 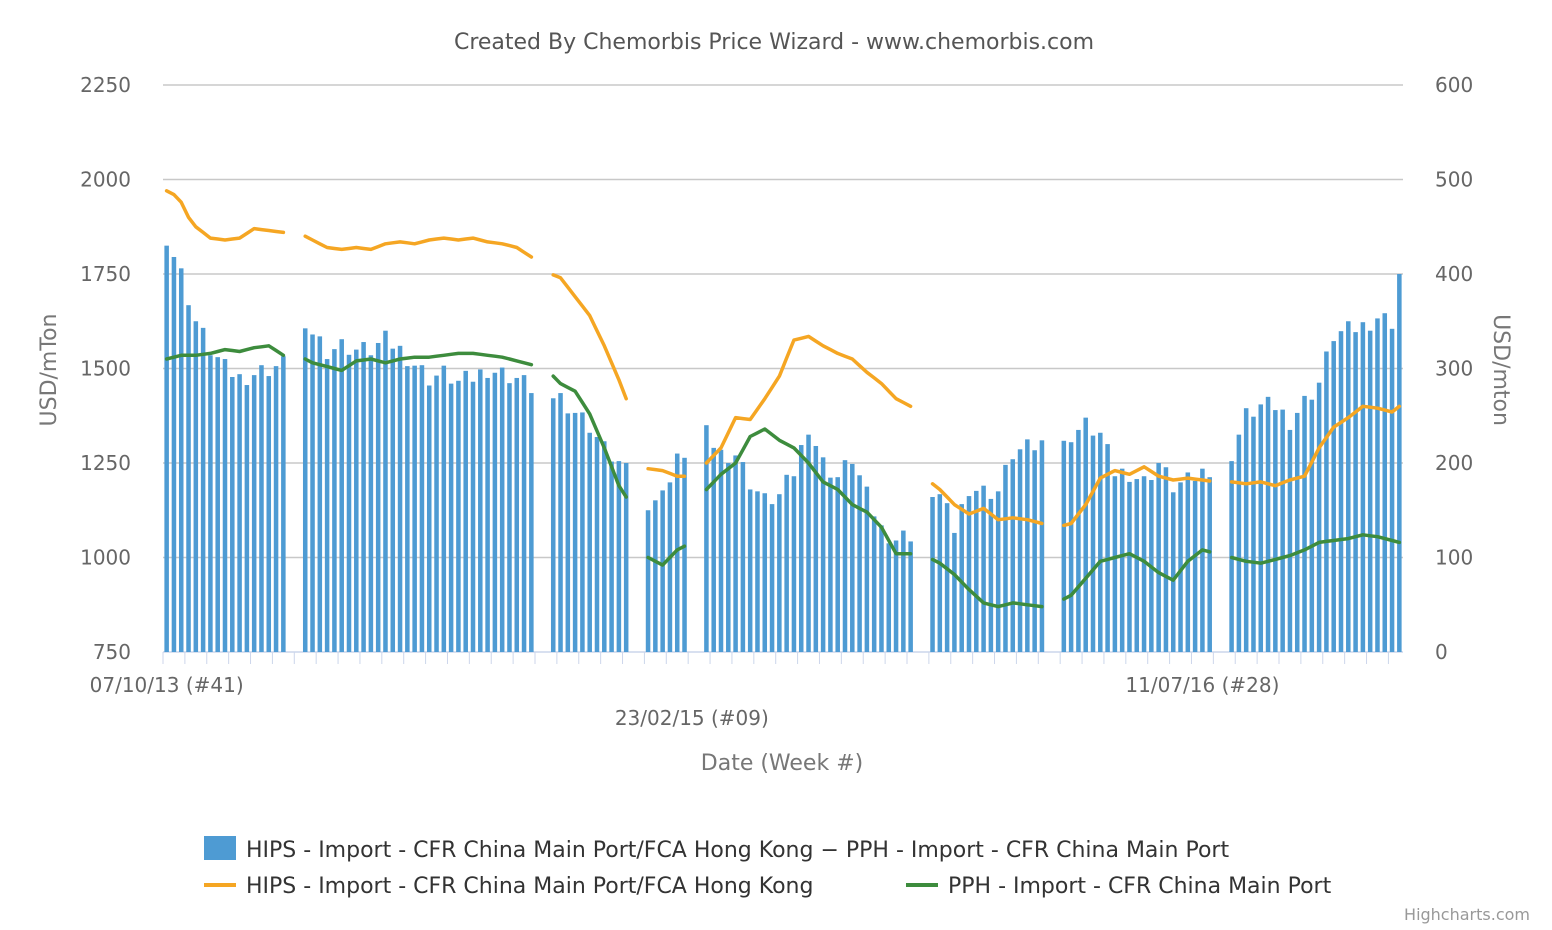 What do you see at coordinates (1467, 914) in the screenshot?
I see `credits-link: Highcharts.com` at bounding box center [1467, 914].